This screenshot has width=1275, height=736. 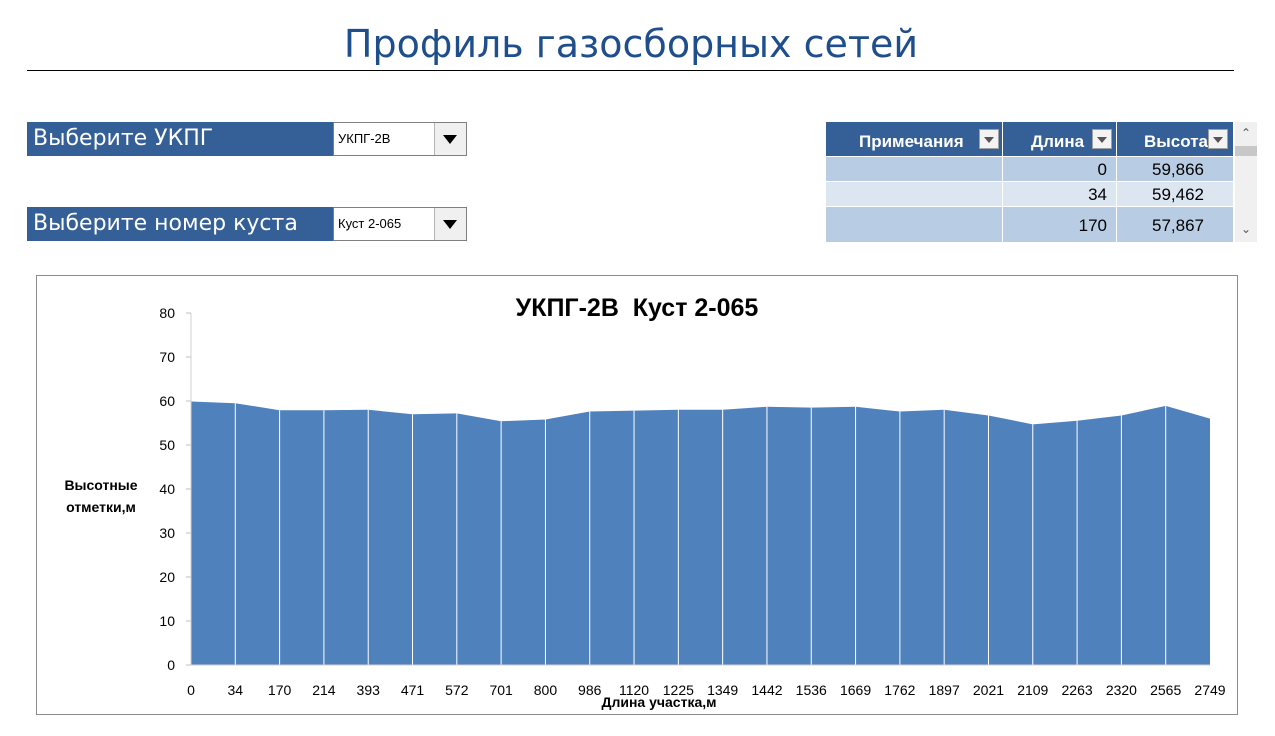 I want to click on table-row: 170 57,867, so click(x=1029, y=224).